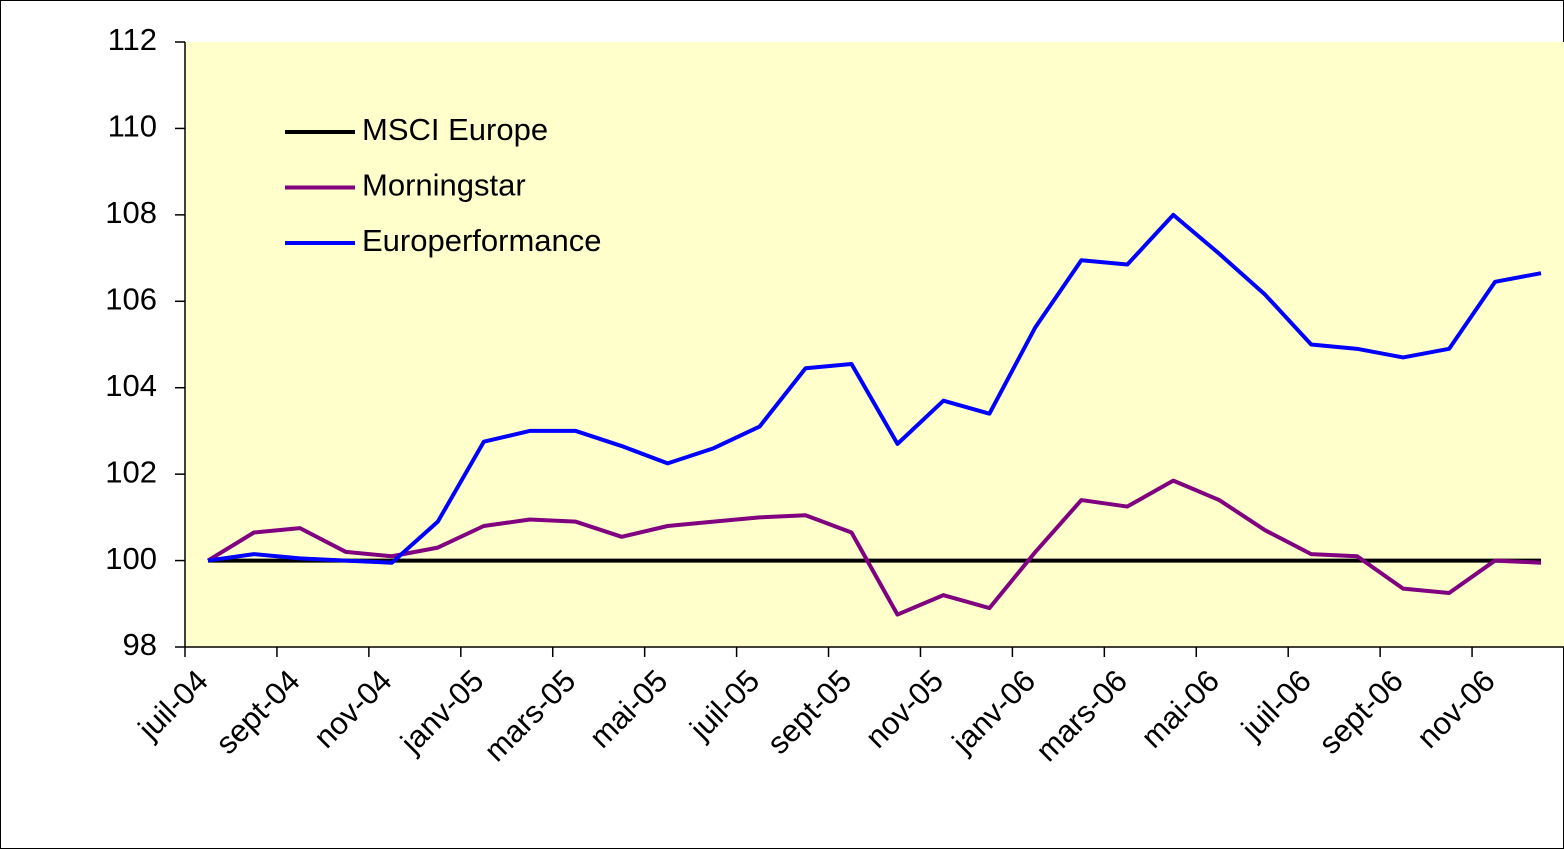 The width and height of the screenshot is (1564, 849). Describe the element at coordinates (482, 240) in the screenshot. I see `legend-label: Europerformance` at that location.